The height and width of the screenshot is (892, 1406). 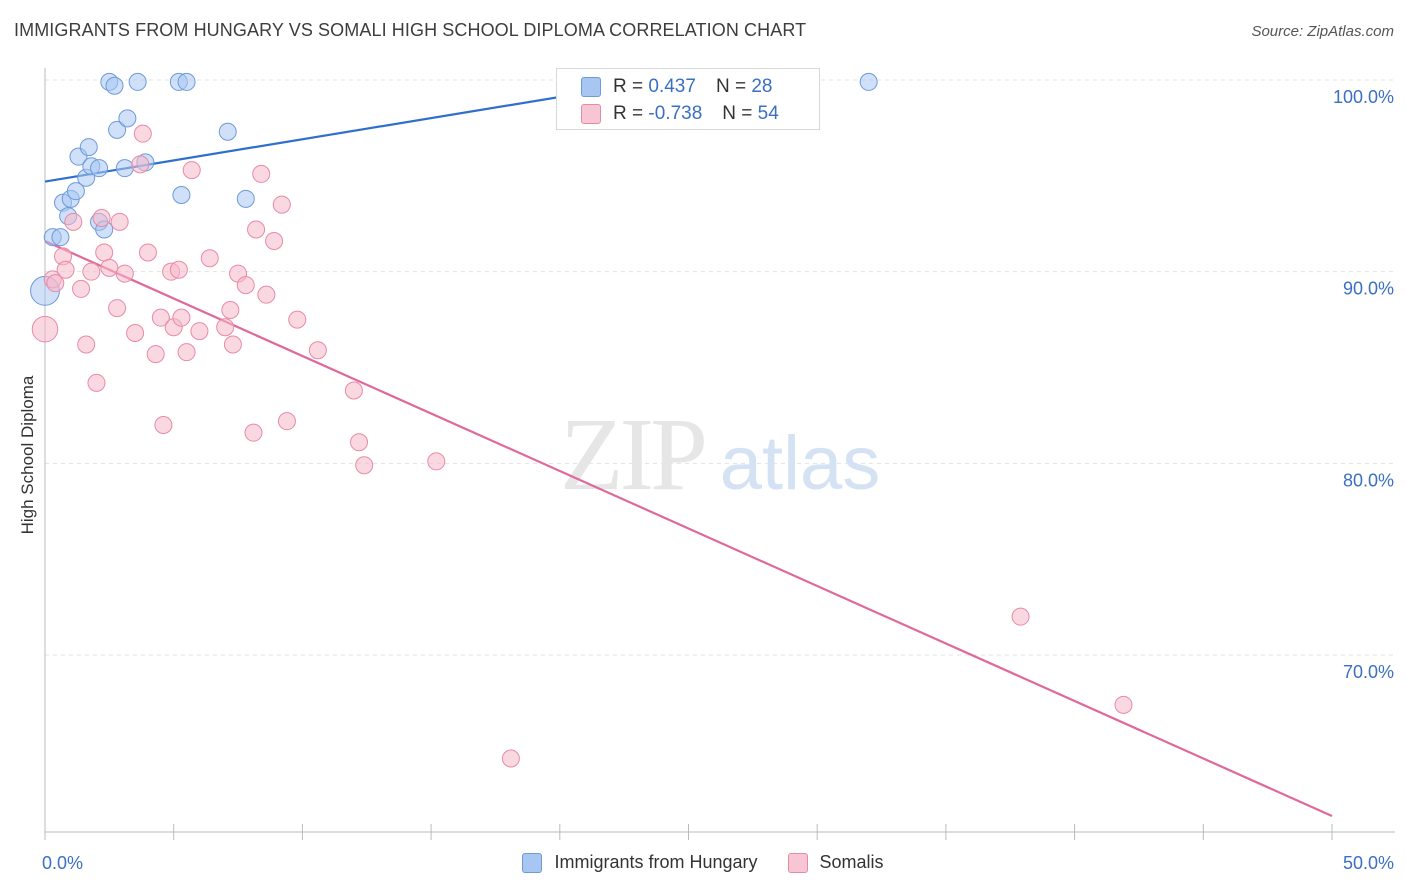 What do you see at coordinates (27, 455) in the screenshot?
I see `y-axis-label: High School Diploma` at bounding box center [27, 455].